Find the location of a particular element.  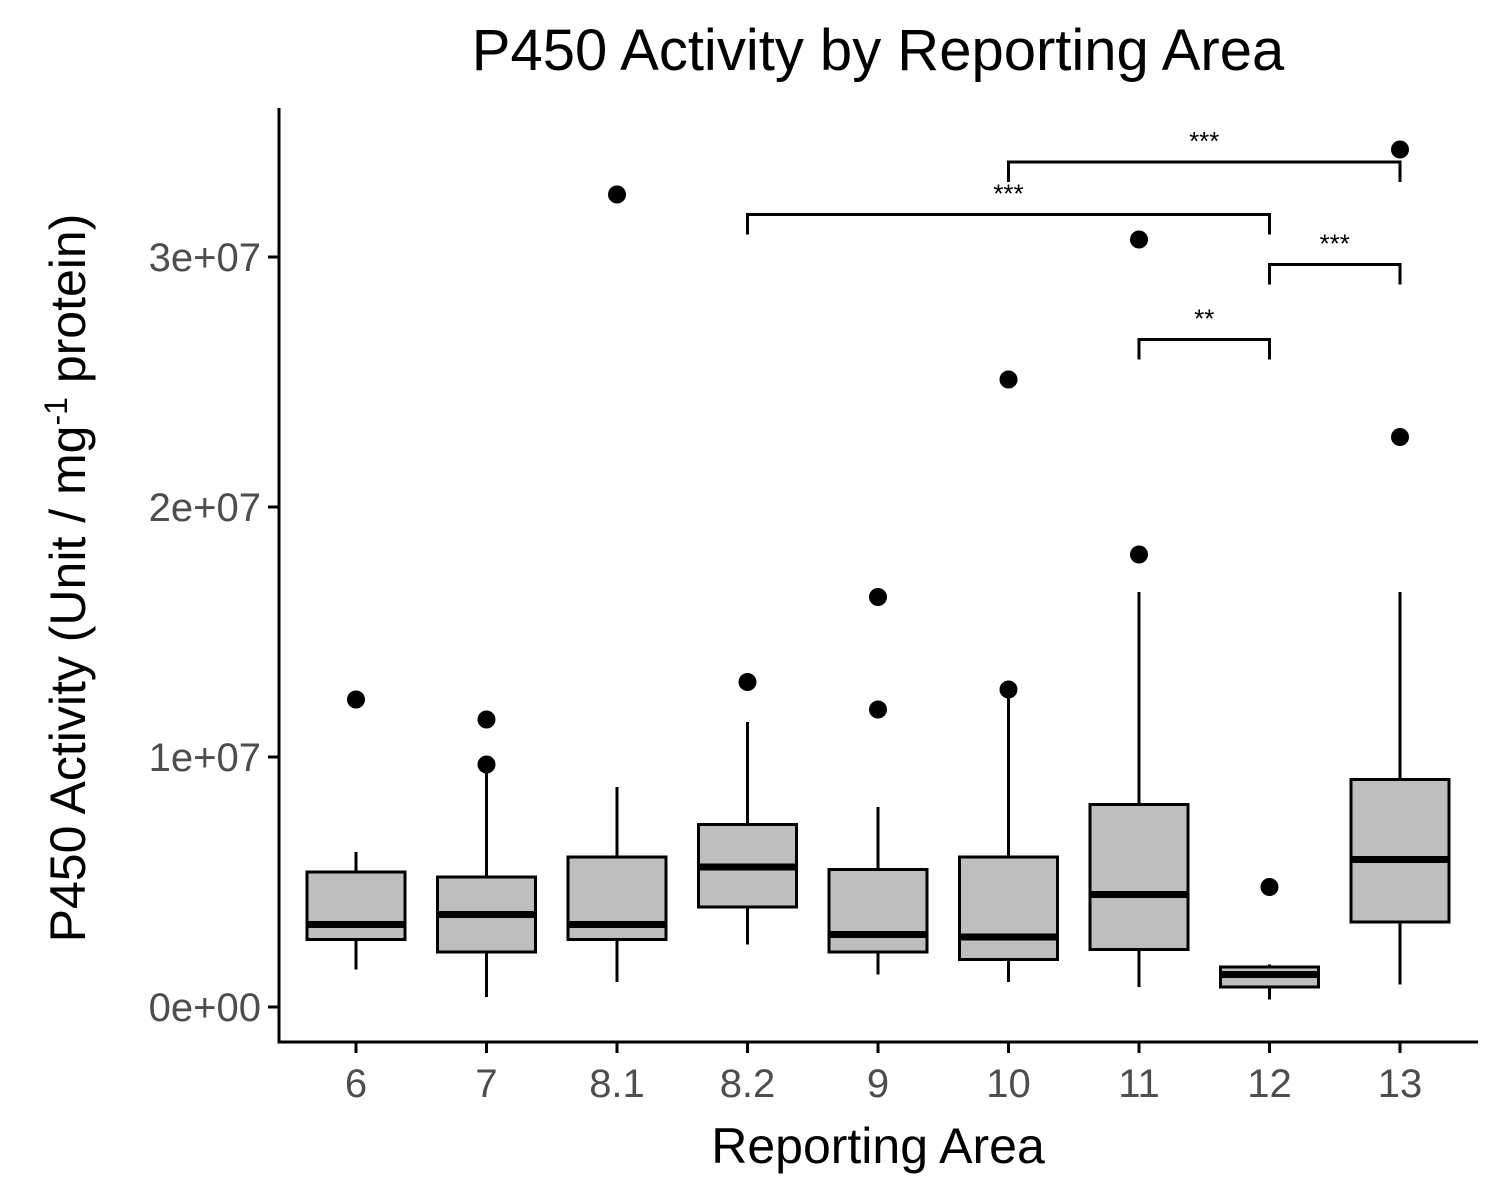

x-tick-label: 10 is located at coordinates (1008, 1084).